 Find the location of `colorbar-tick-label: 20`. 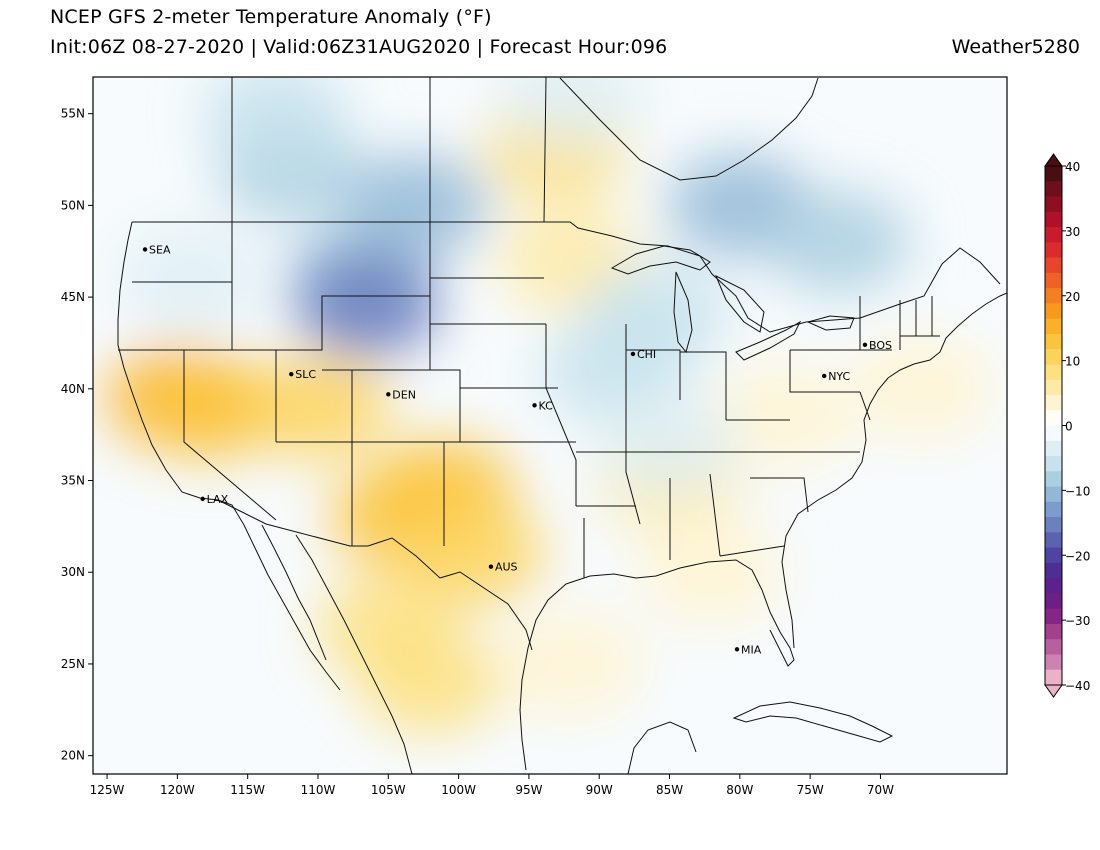

colorbar-tick-label: 20 is located at coordinates (1072, 297).